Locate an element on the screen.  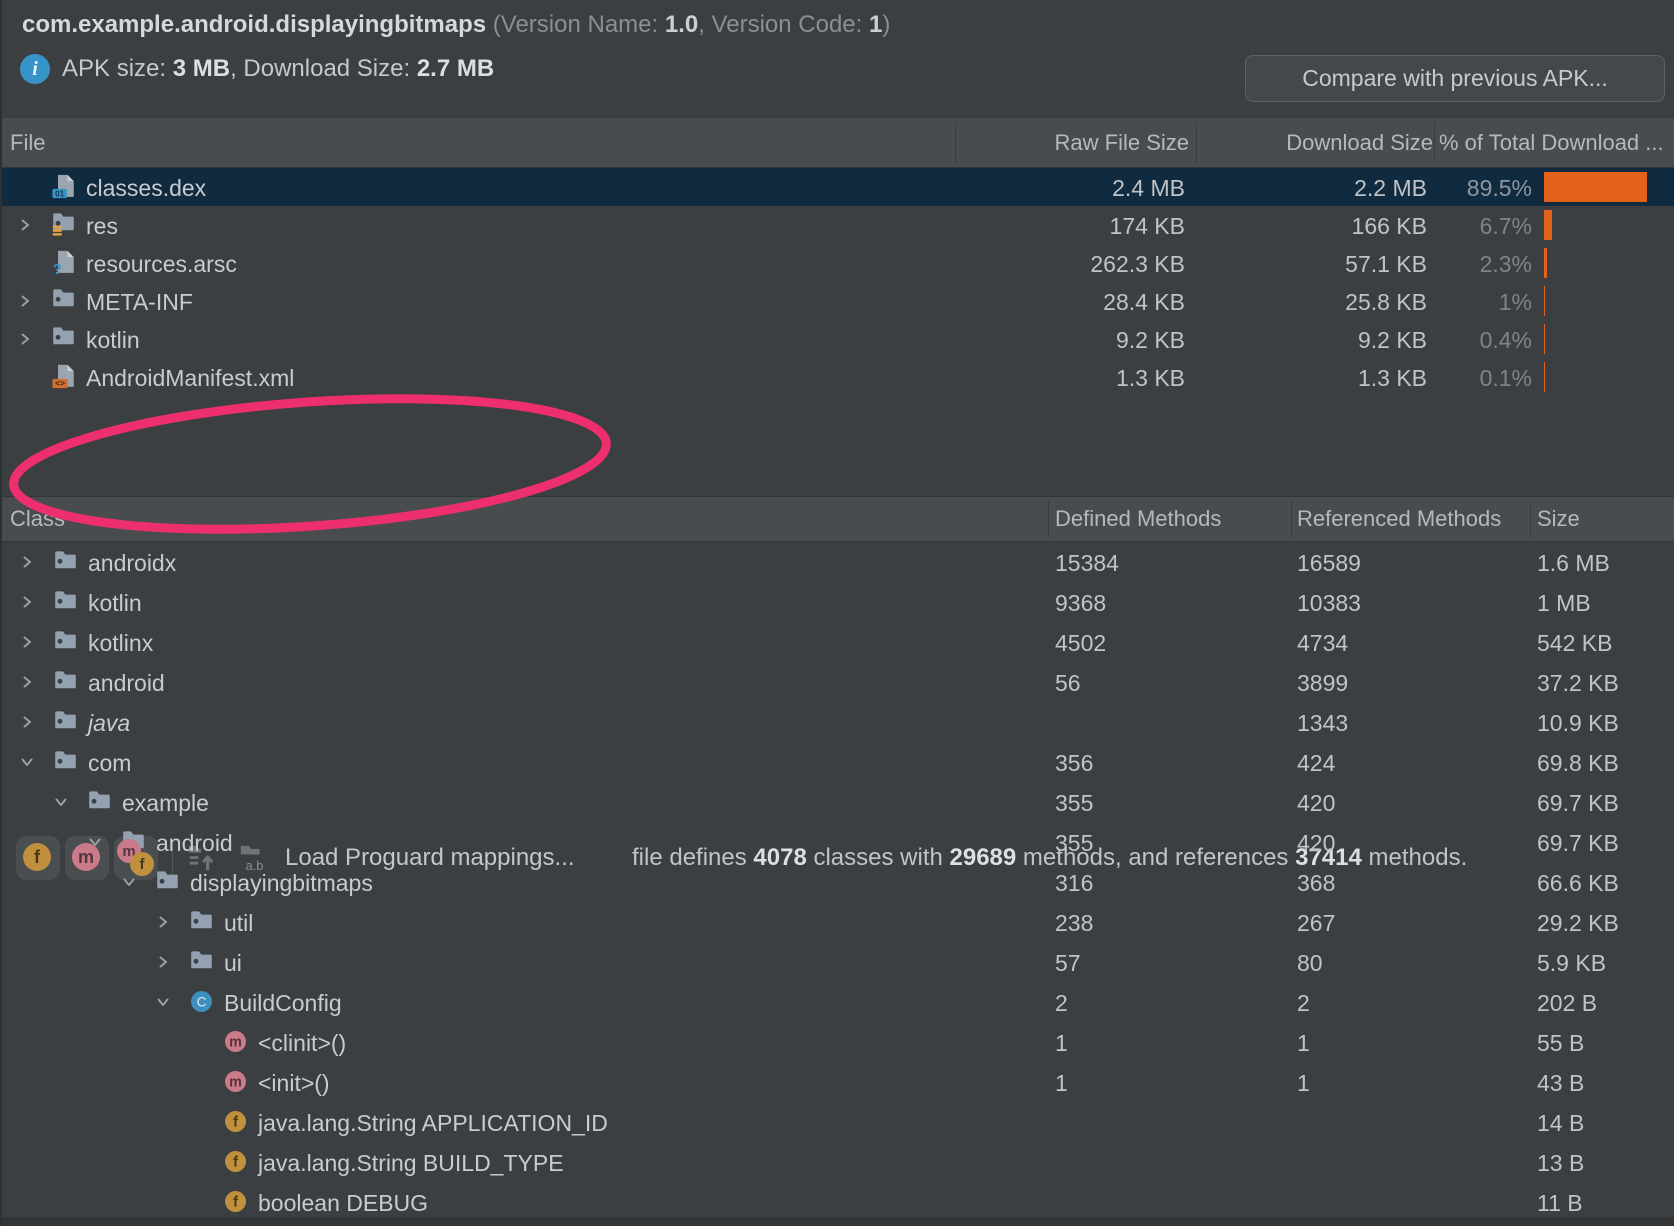
file-row-res: res 174 KB 166 KB 6.7% is located at coordinates (838, 225).